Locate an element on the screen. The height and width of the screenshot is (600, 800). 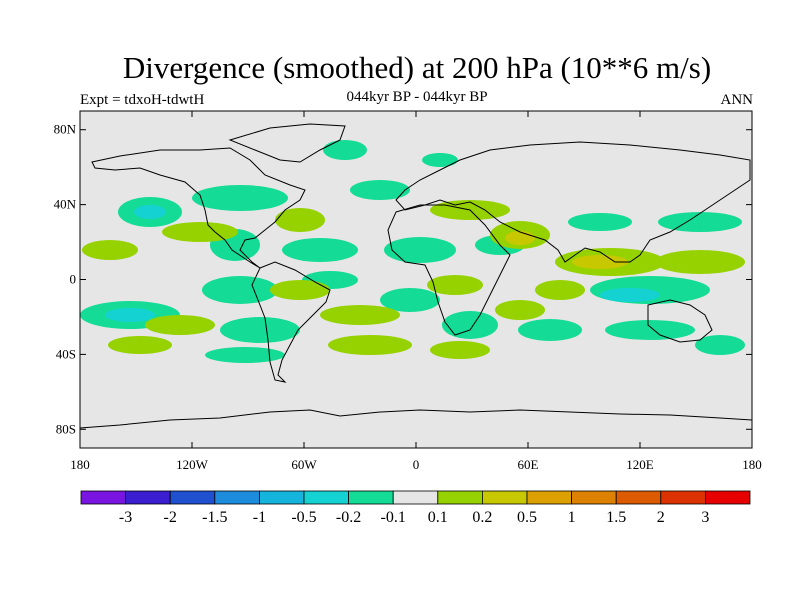
season-label: ANN is located at coordinates (737, 100).